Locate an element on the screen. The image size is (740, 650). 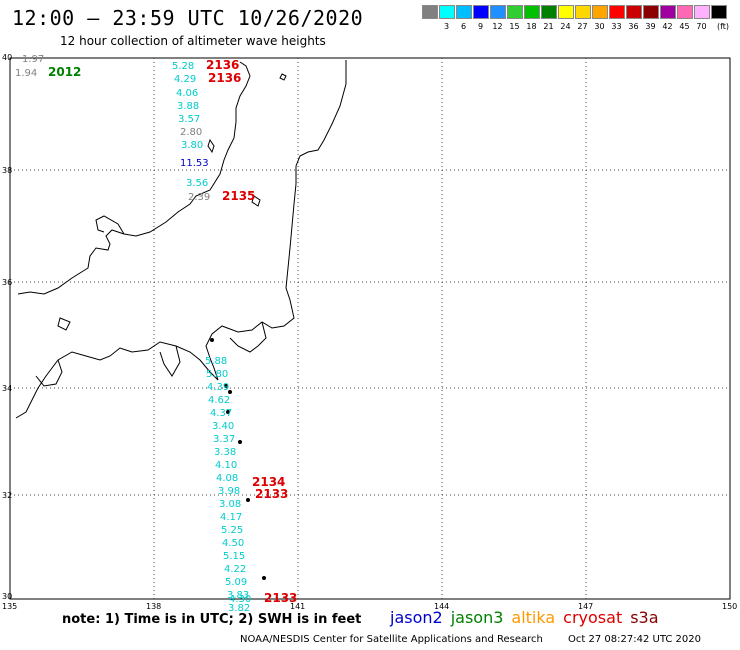
pass-number: 2136 is located at coordinates (224, 78).